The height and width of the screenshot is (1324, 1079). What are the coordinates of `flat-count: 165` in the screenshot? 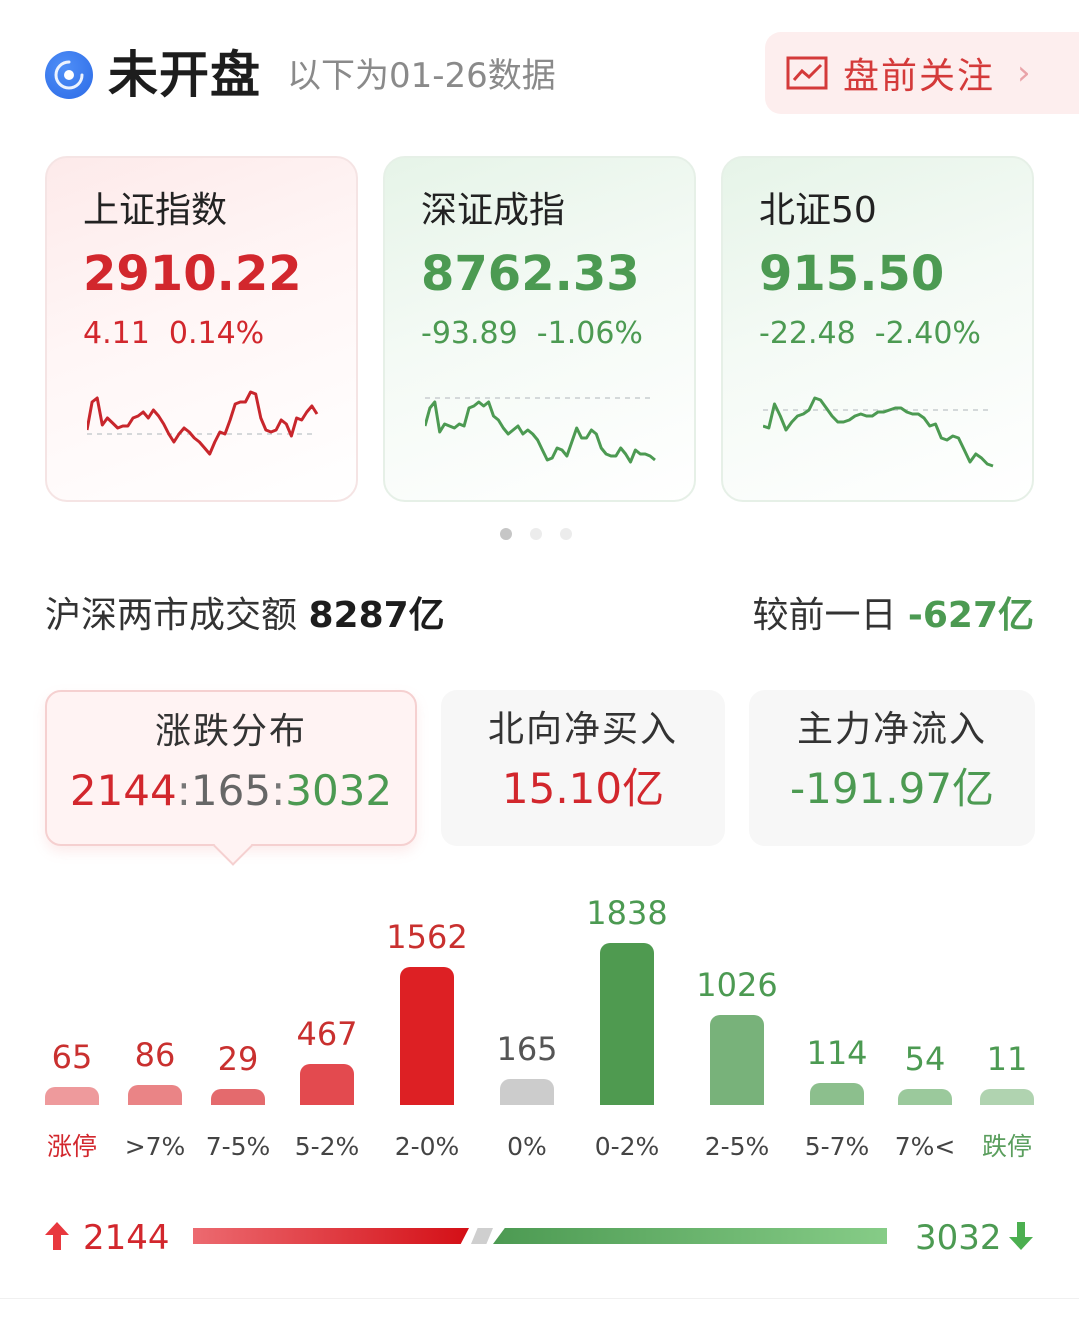 It's located at (231, 790).